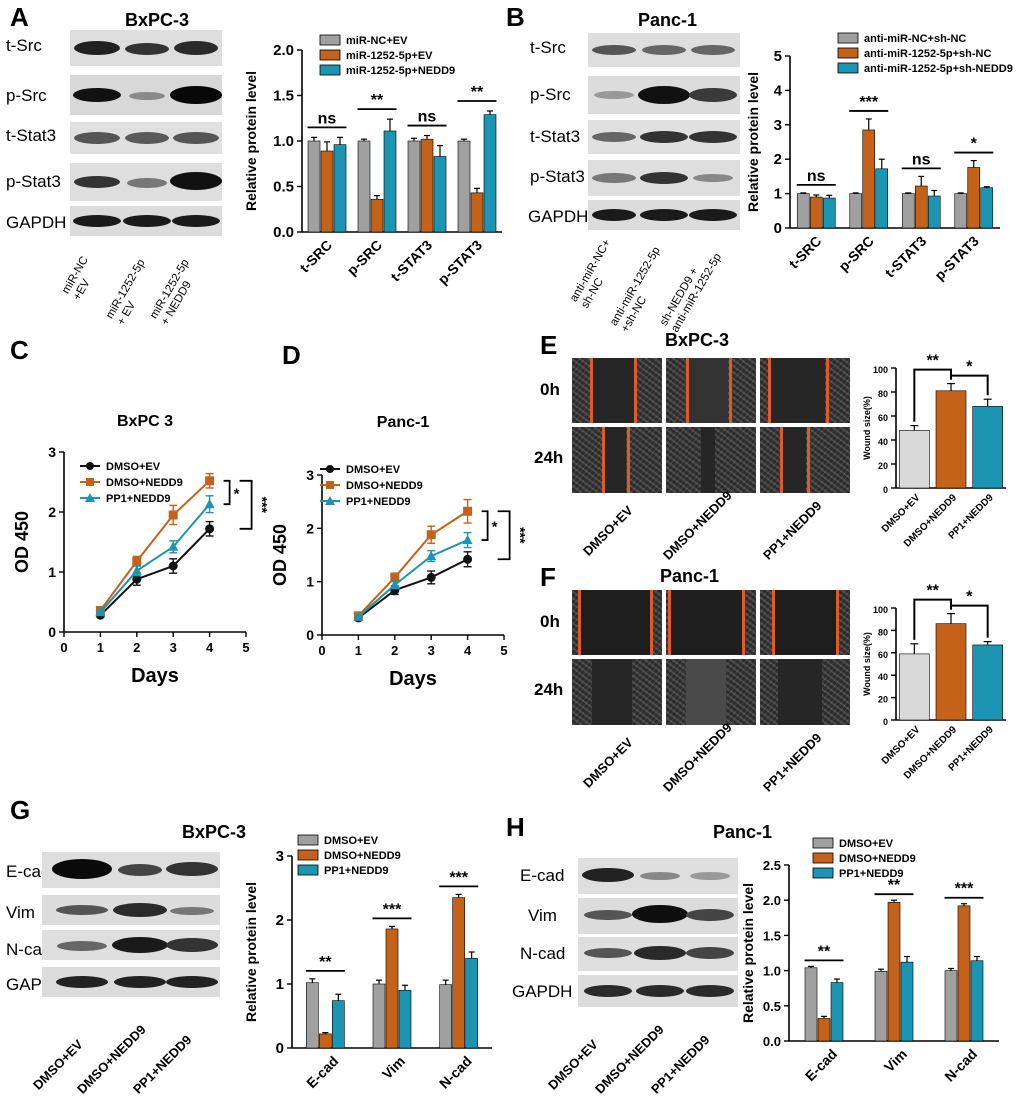  I want to click on blot-h-row-label: Vim, so click(542, 915).